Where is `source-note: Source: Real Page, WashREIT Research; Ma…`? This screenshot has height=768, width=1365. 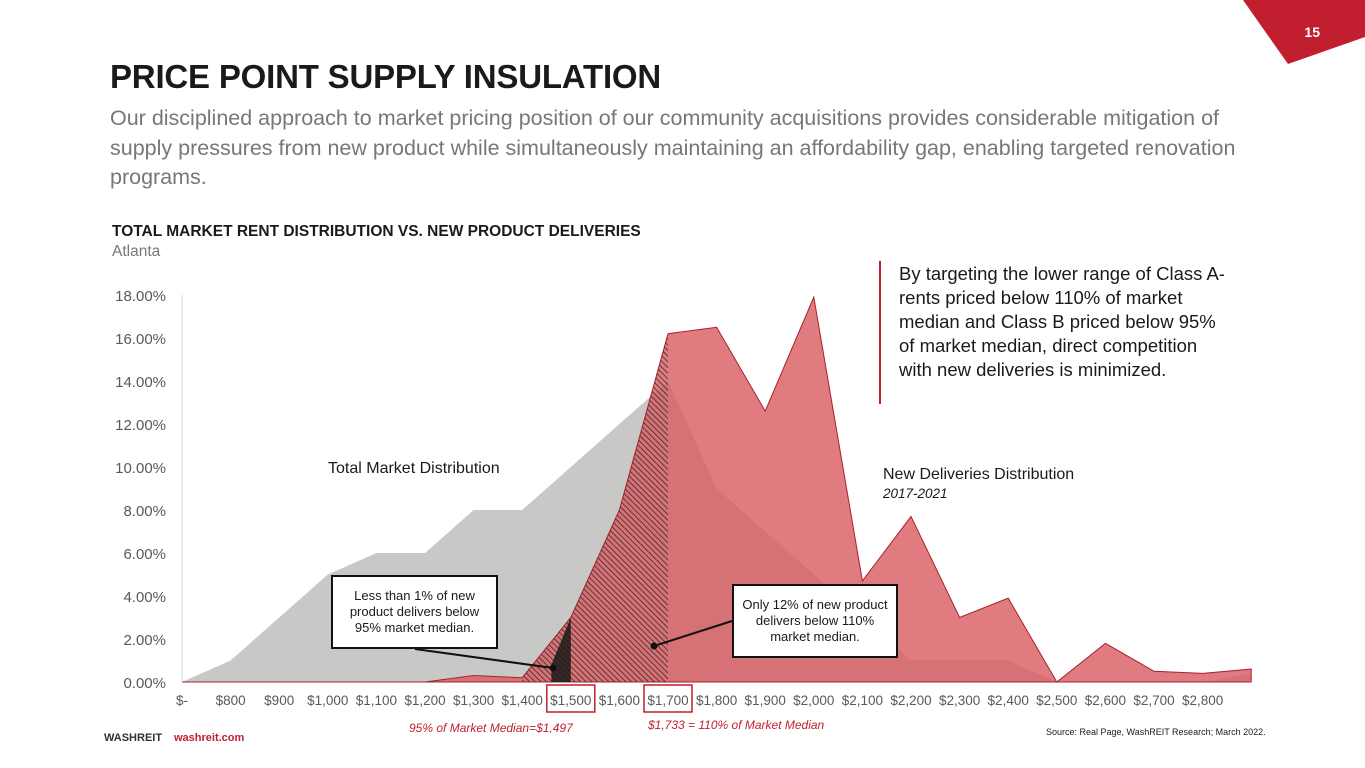
source-note: Source: Real Page, WashREIT Research; Ma… is located at coordinates (1156, 732).